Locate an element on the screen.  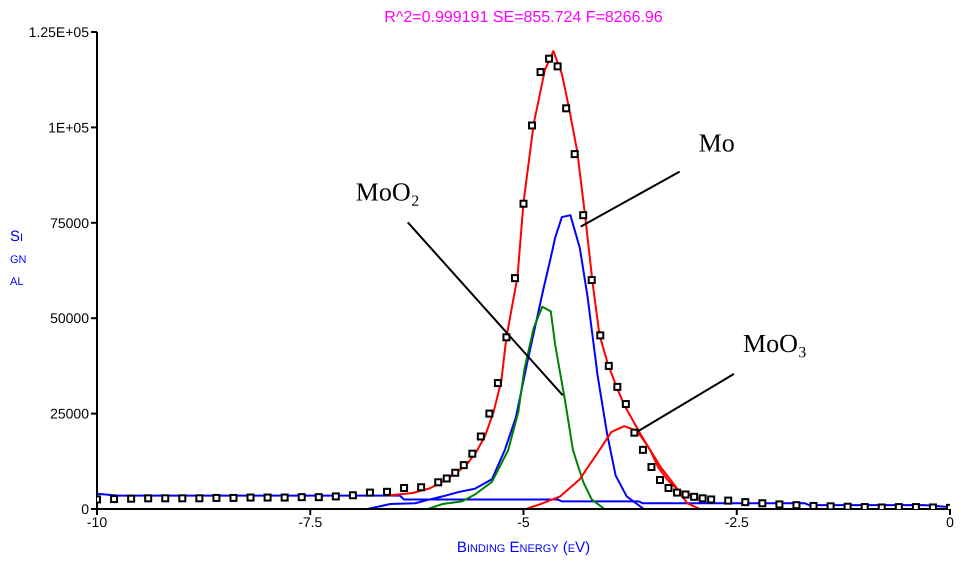
y-tick-label: 25000 is located at coordinates (70, 414).